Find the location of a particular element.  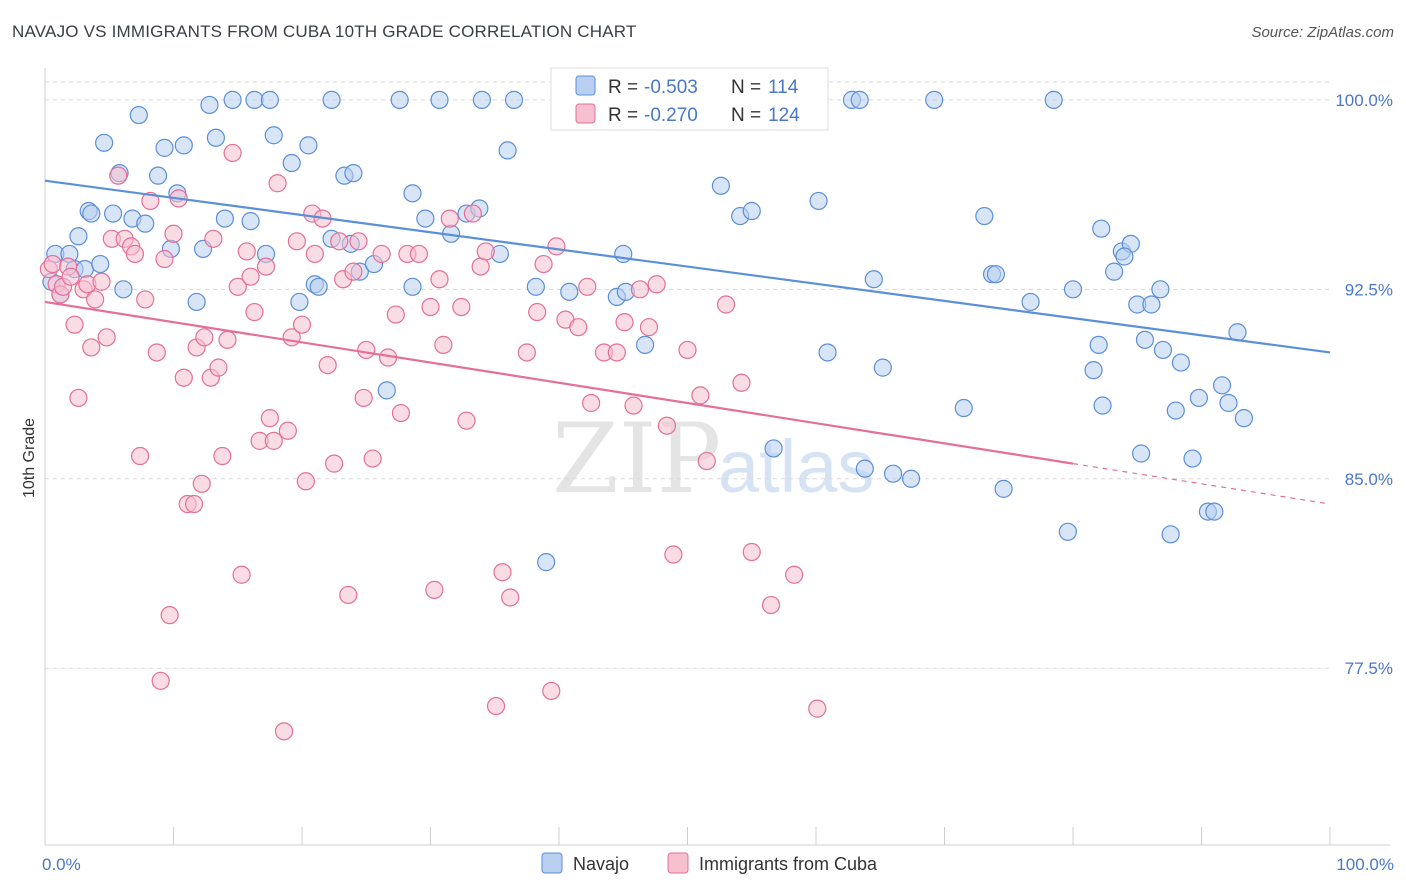

watermark-atlas: atlas is located at coordinates (796, 466).